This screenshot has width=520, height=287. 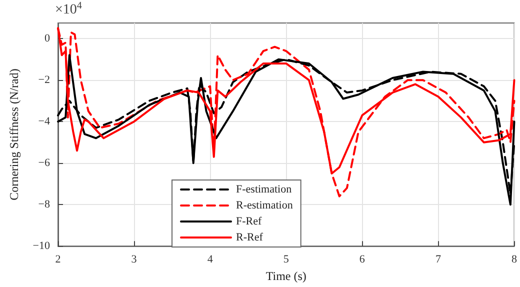 I want to click on x-tick-label: 2, so click(x=58, y=260).